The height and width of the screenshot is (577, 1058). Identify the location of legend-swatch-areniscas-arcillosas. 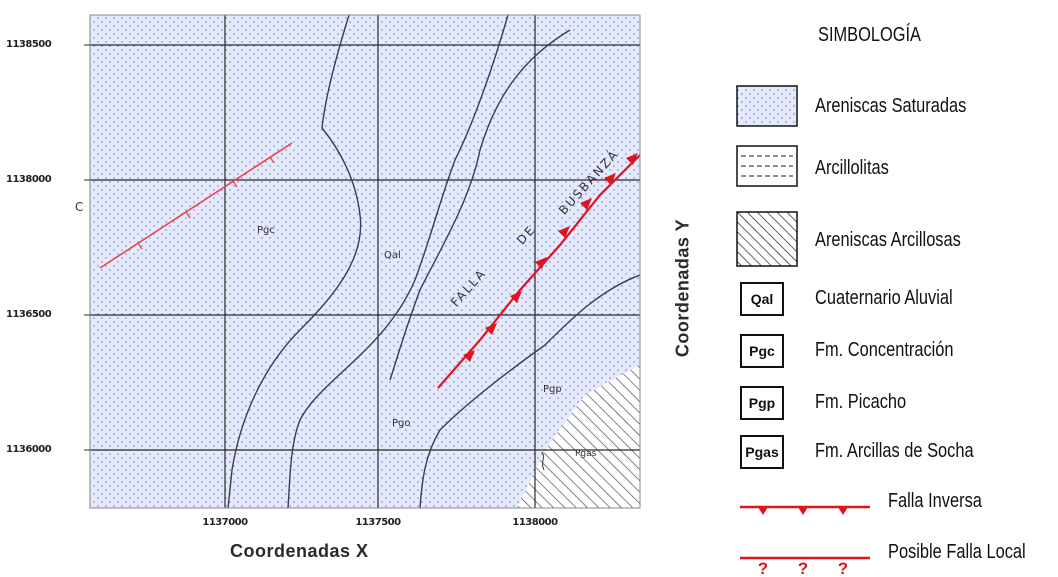
(767, 239).